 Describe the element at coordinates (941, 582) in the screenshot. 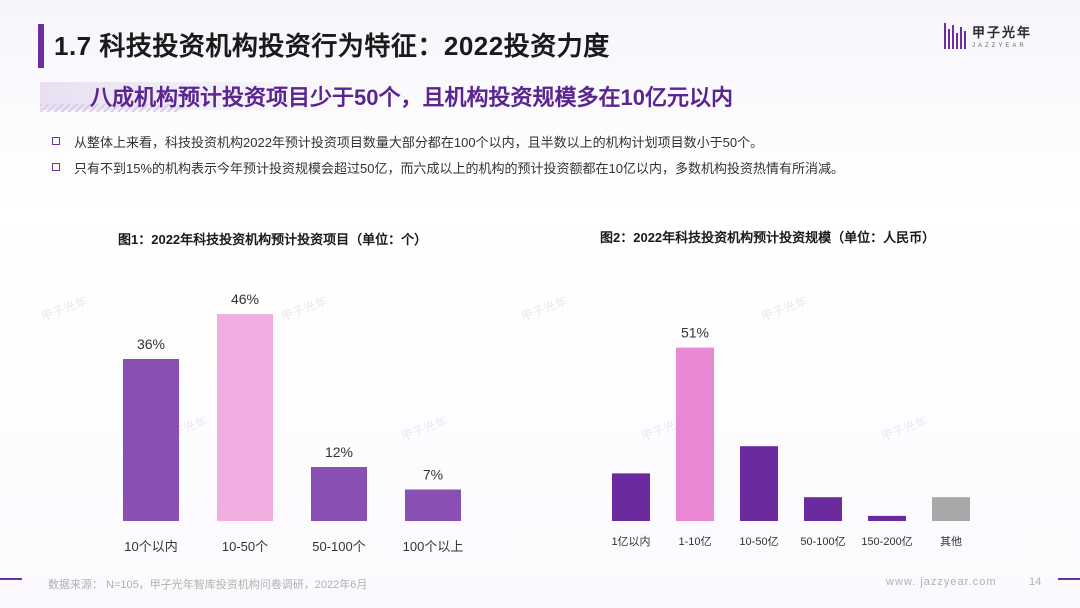

I see `footer-url: www. jazzyear.com` at that location.